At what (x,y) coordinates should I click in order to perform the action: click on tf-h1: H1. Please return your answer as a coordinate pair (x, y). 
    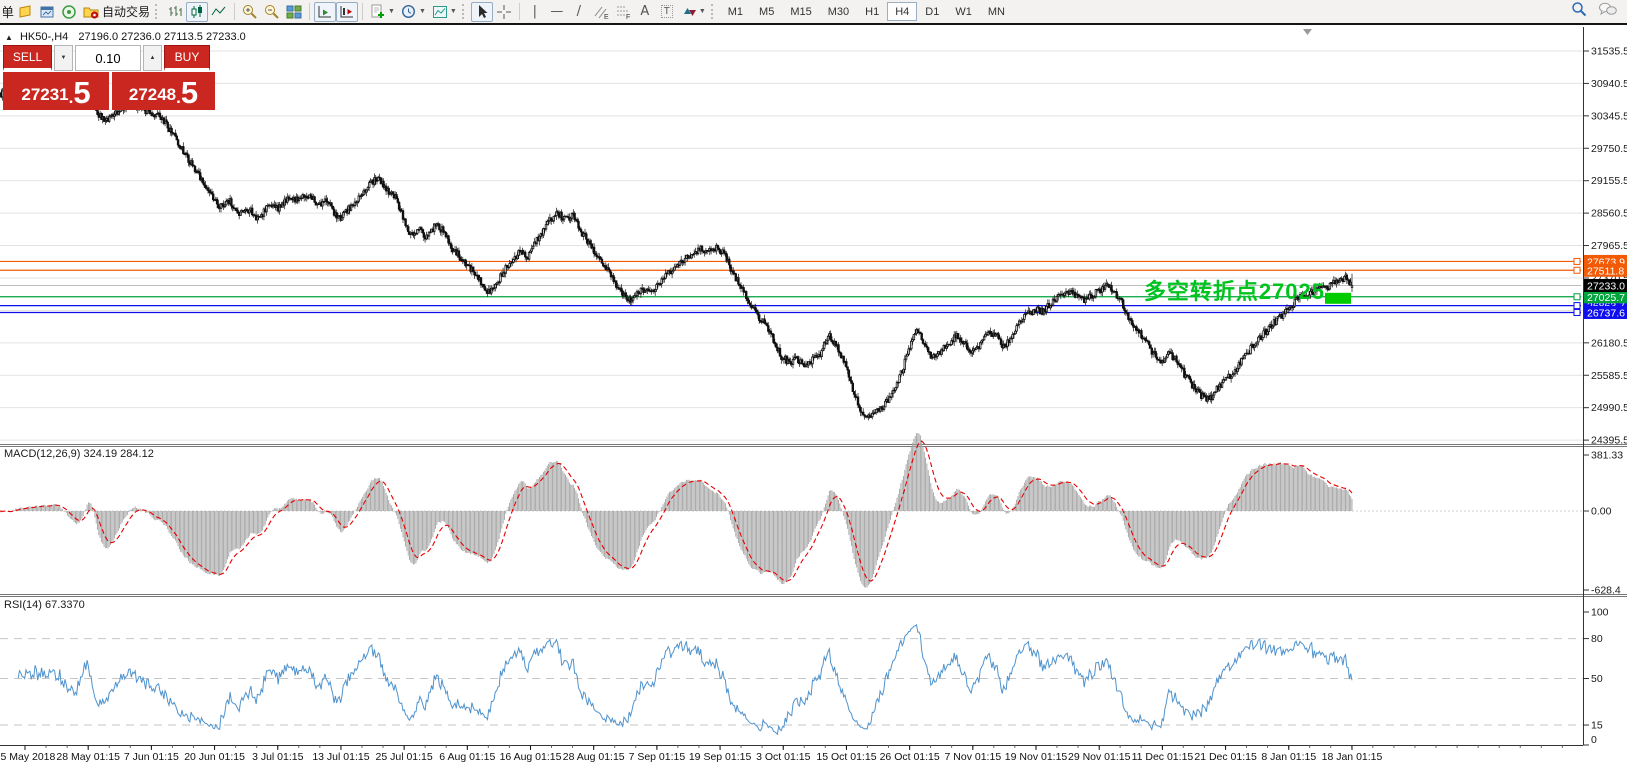
    Looking at the image, I should click on (872, 11).